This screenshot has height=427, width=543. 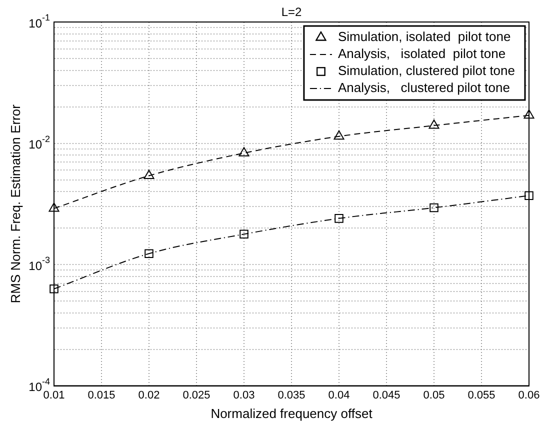 I want to click on x-tick-label: 0.06, so click(x=529, y=395).